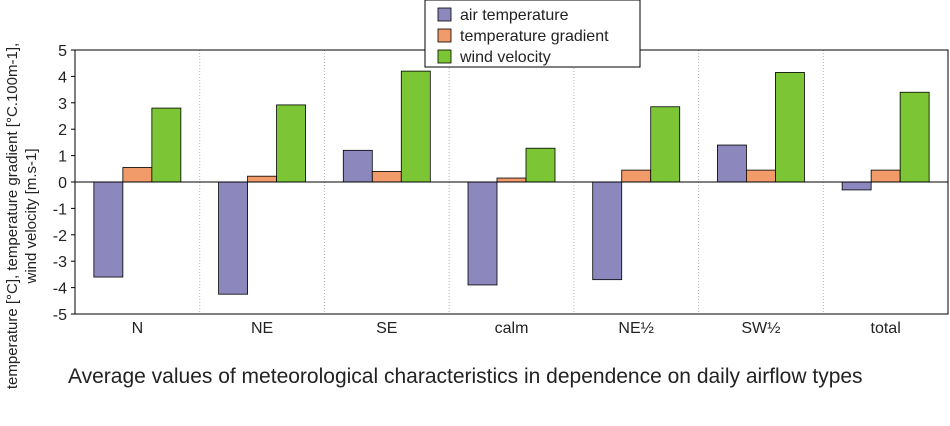  Describe the element at coordinates (31, 216) in the screenshot. I see `y-axis-title-line2: wind velocity [m.s-1]` at that location.